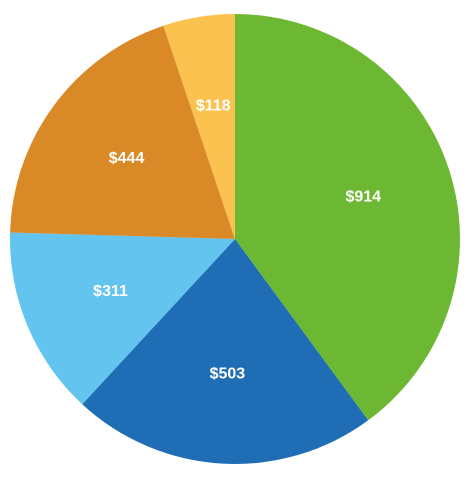 The height and width of the screenshot is (483, 470). What do you see at coordinates (127, 158) in the screenshot?
I see `pie-slice-label-3: $444` at bounding box center [127, 158].